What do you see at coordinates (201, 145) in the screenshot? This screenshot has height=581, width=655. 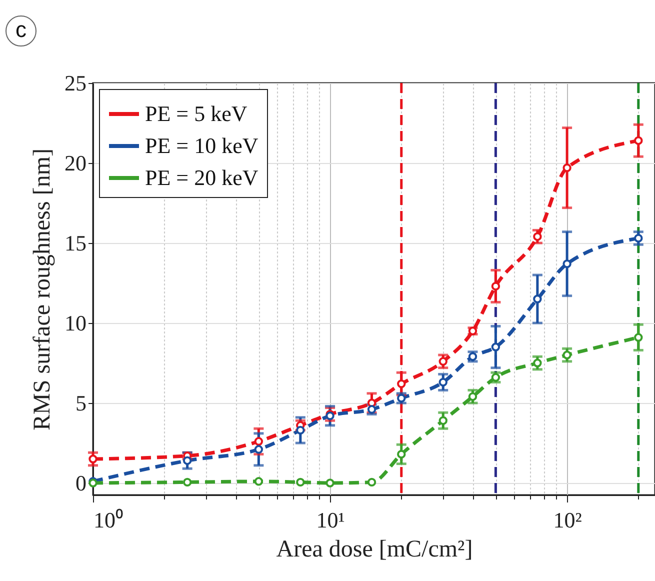 I see `legend-label: PE = 10 keV` at bounding box center [201, 145].